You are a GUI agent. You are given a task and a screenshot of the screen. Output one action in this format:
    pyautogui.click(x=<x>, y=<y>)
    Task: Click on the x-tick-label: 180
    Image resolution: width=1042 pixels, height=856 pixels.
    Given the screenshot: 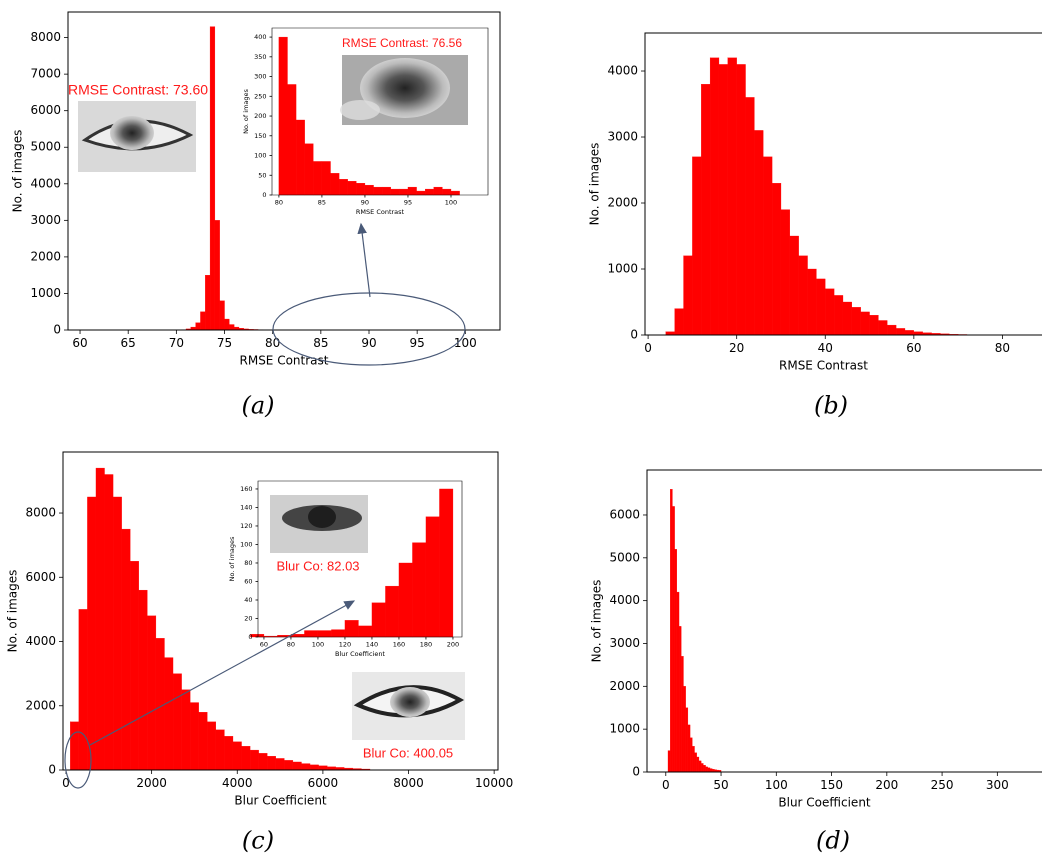 What is the action you would take?
    pyautogui.click(x=426, y=645)
    